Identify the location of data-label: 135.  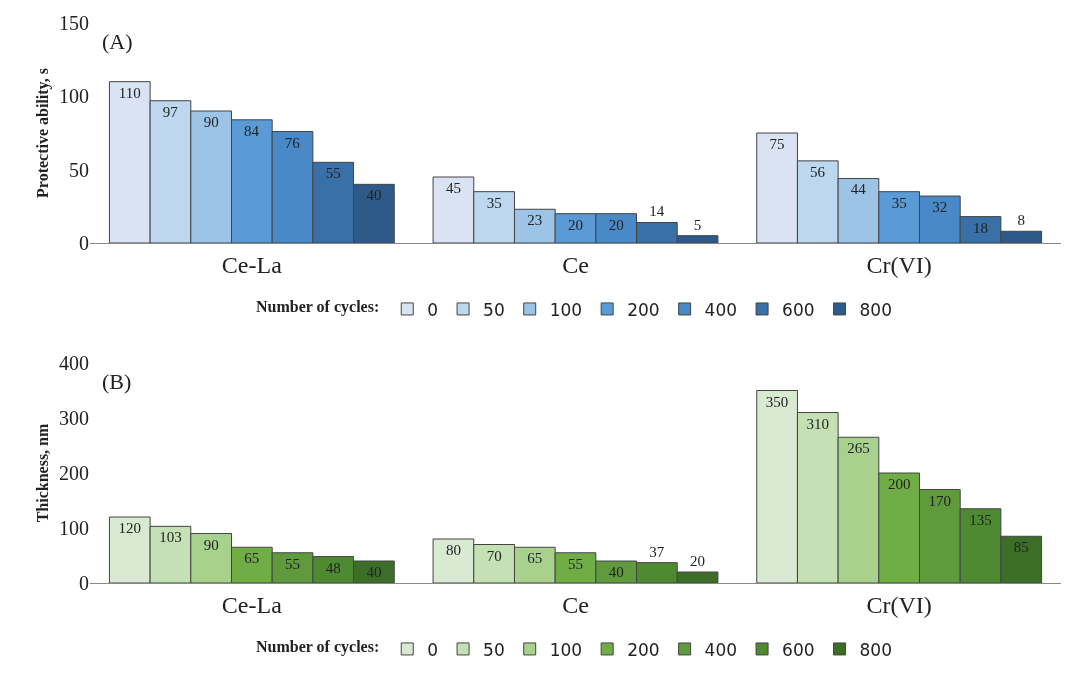
(980, 519).